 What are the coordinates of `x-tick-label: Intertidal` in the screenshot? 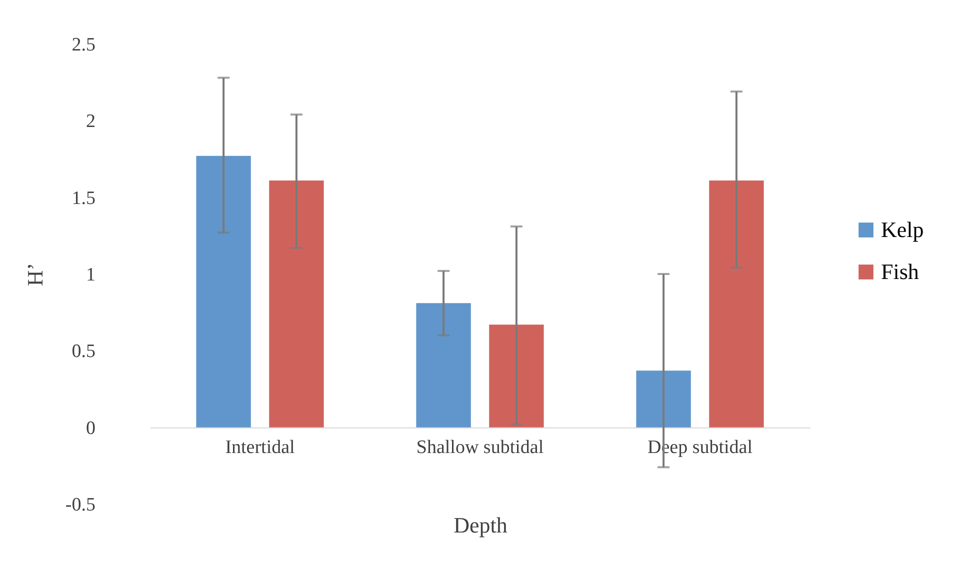 It's located at (260, 447).